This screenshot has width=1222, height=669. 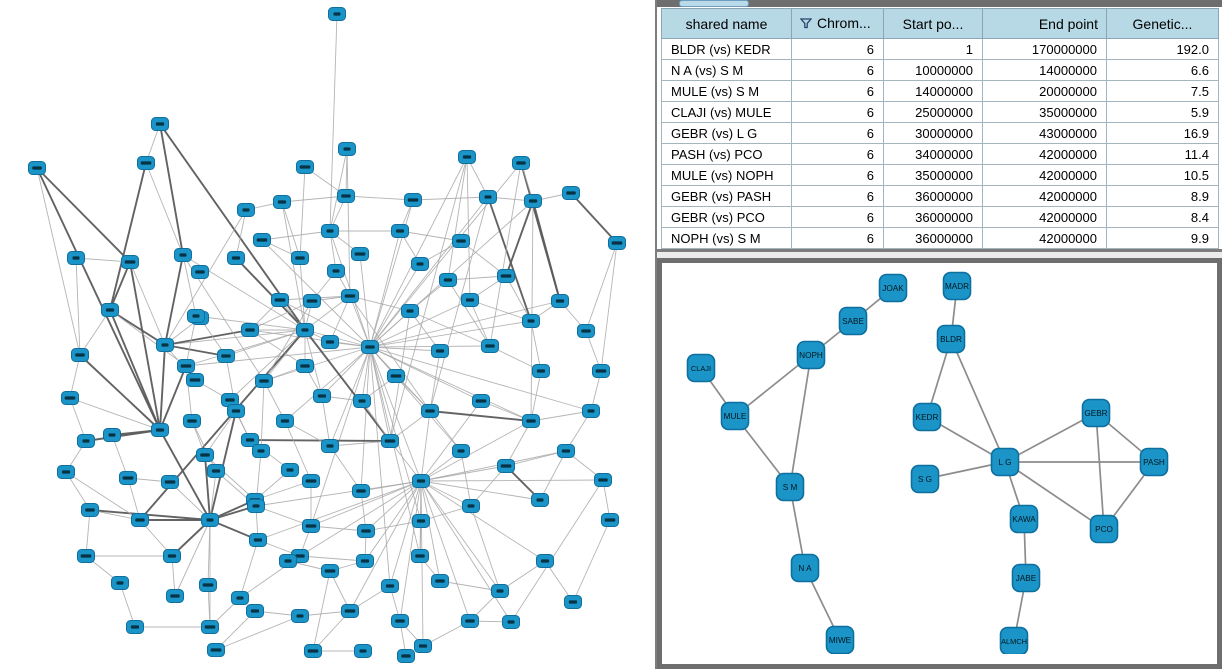 What do you see at coordinates (726, 70) in the screenshot?
I see `cell-shared-name: N A (vs) S M` at bounding box center [726, 70].